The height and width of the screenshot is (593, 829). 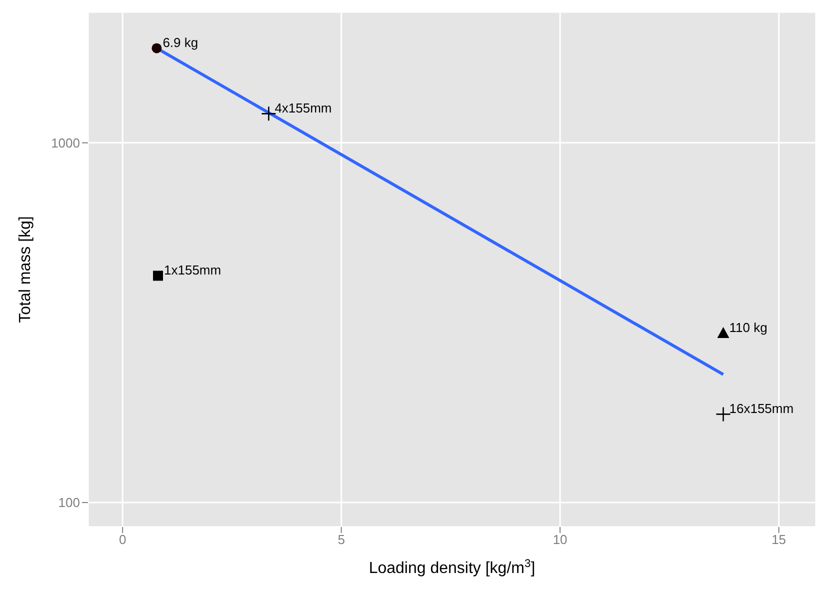 I want to click on y-tick-label: 1000, so click(x=65, y=142).